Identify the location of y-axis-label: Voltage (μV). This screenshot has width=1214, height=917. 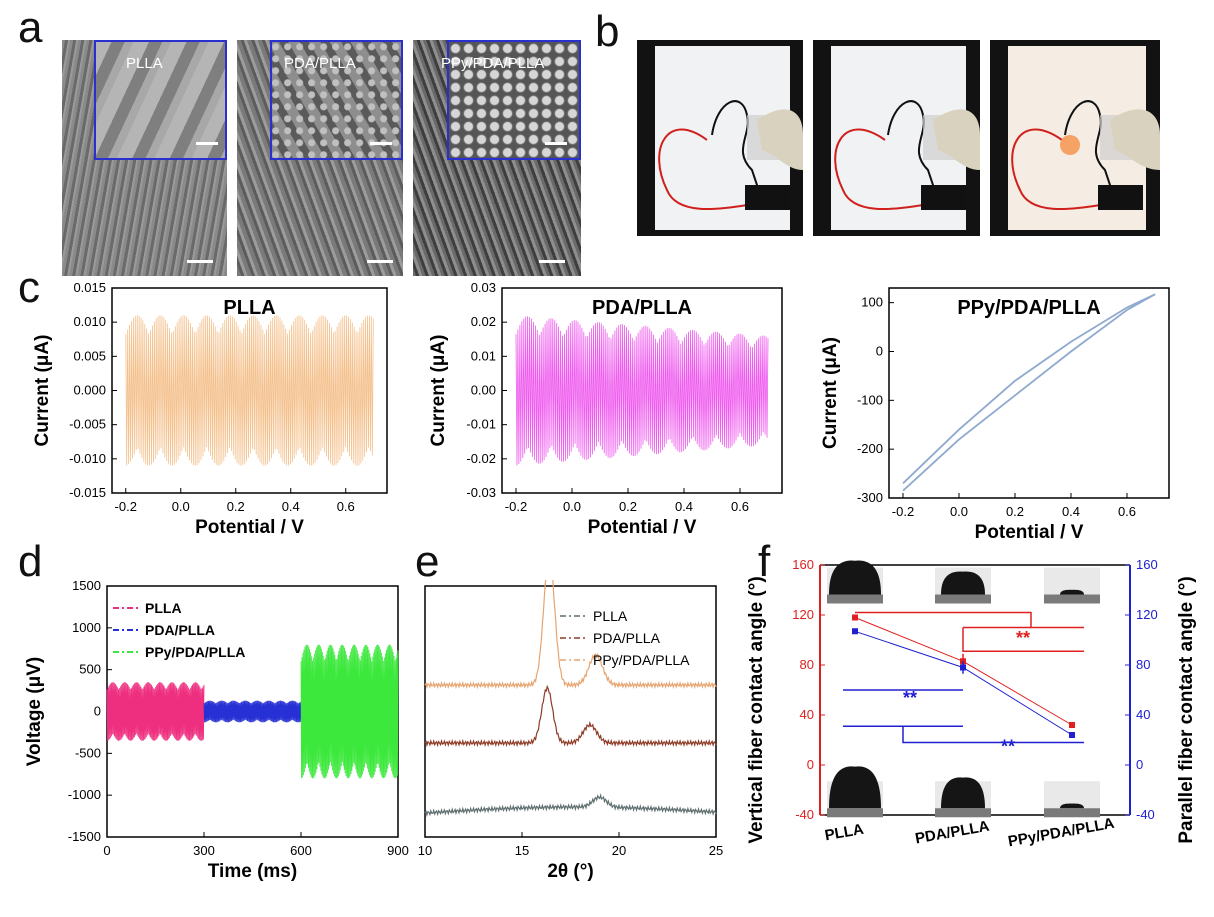
(34, 711).